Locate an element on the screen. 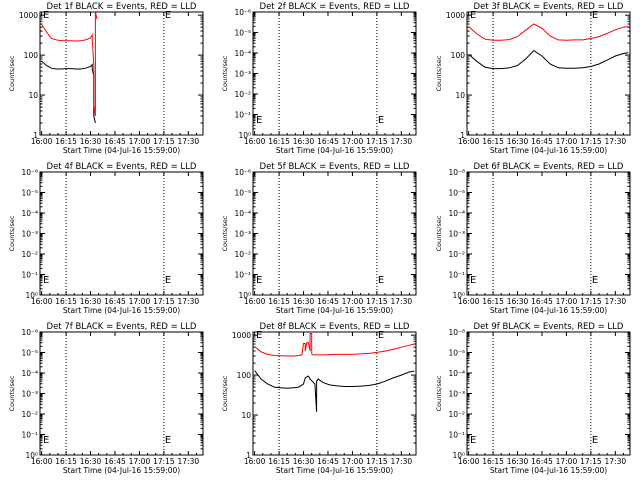  panel-title: Det 9f BLACK = Events, RED = LLD is located at coordinates (549, 327).